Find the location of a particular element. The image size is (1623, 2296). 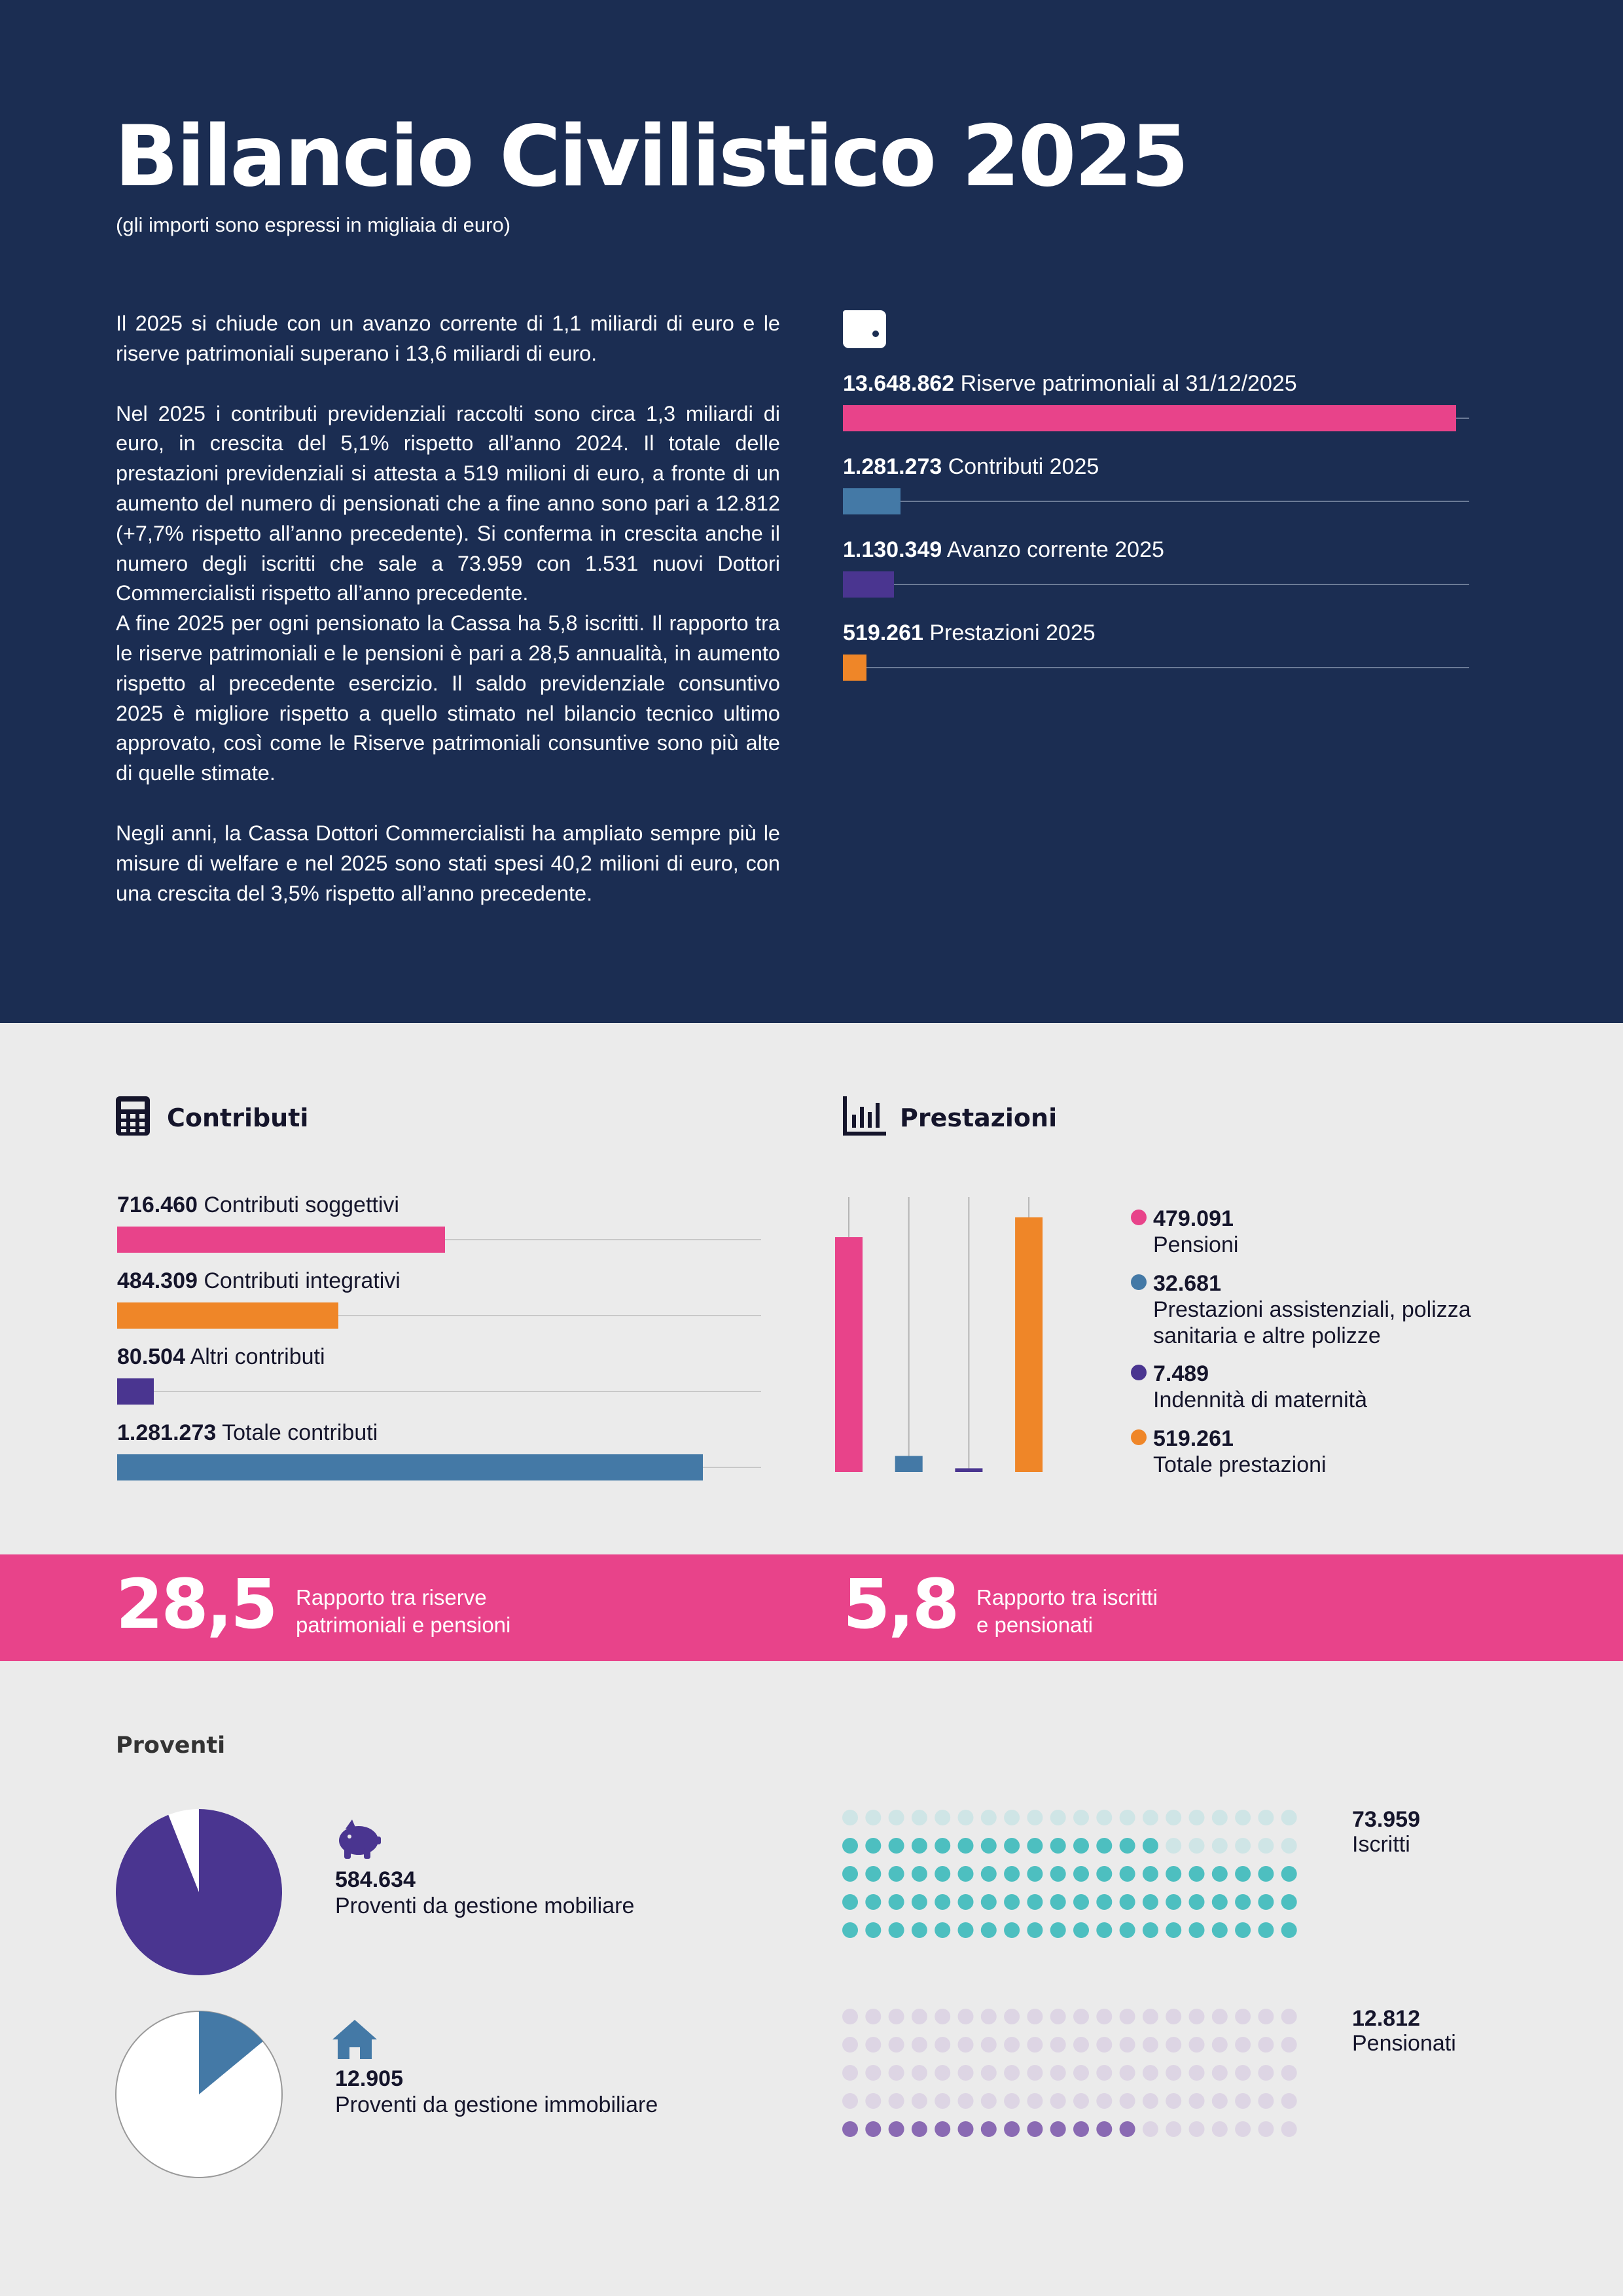

value-label: 12.905 is located at coordinates (369, 2078).